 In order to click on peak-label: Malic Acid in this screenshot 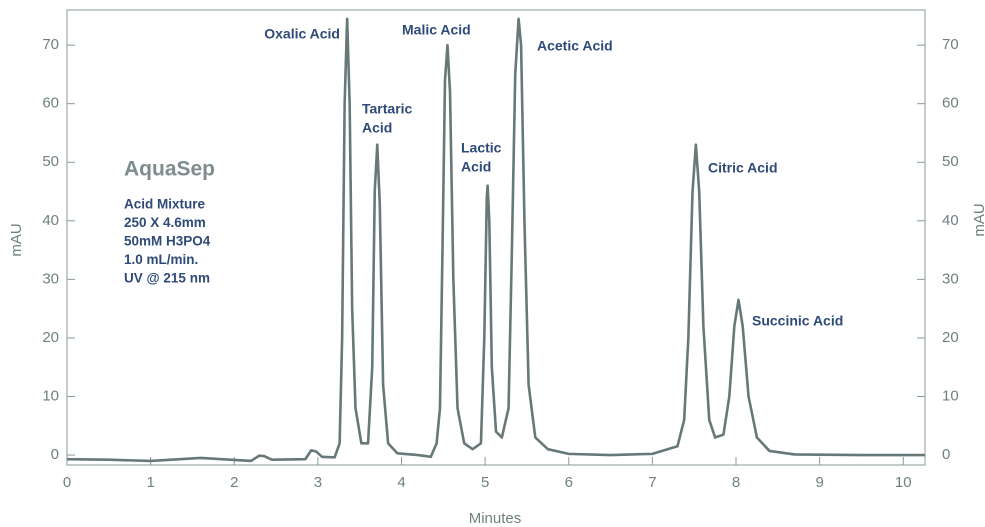, I will do `click(436, 30)`.